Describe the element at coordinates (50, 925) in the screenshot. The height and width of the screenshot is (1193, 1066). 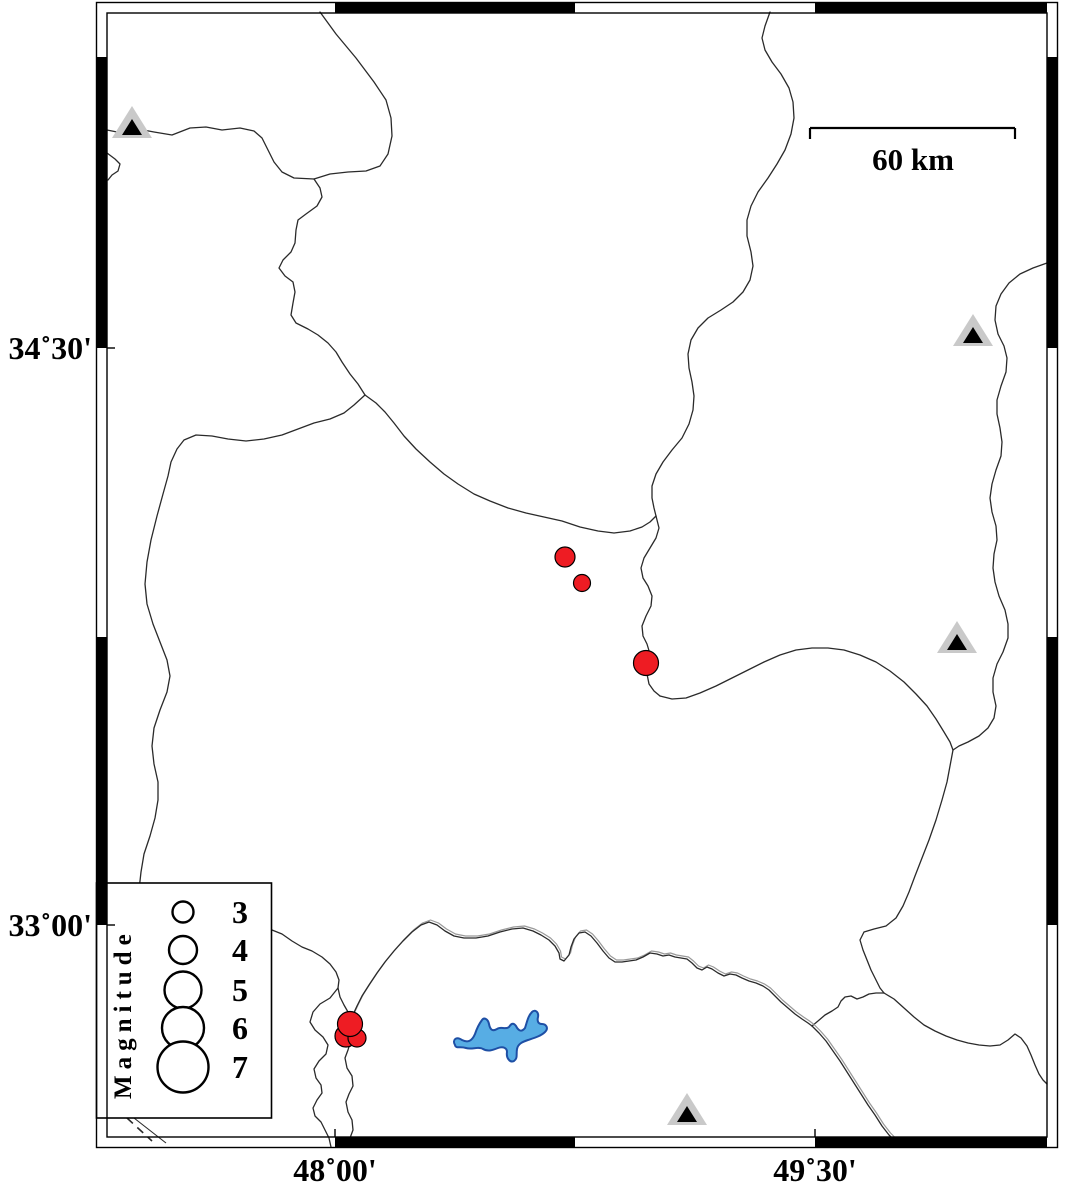
I see `latitude-label: 33˚00'` at that location.